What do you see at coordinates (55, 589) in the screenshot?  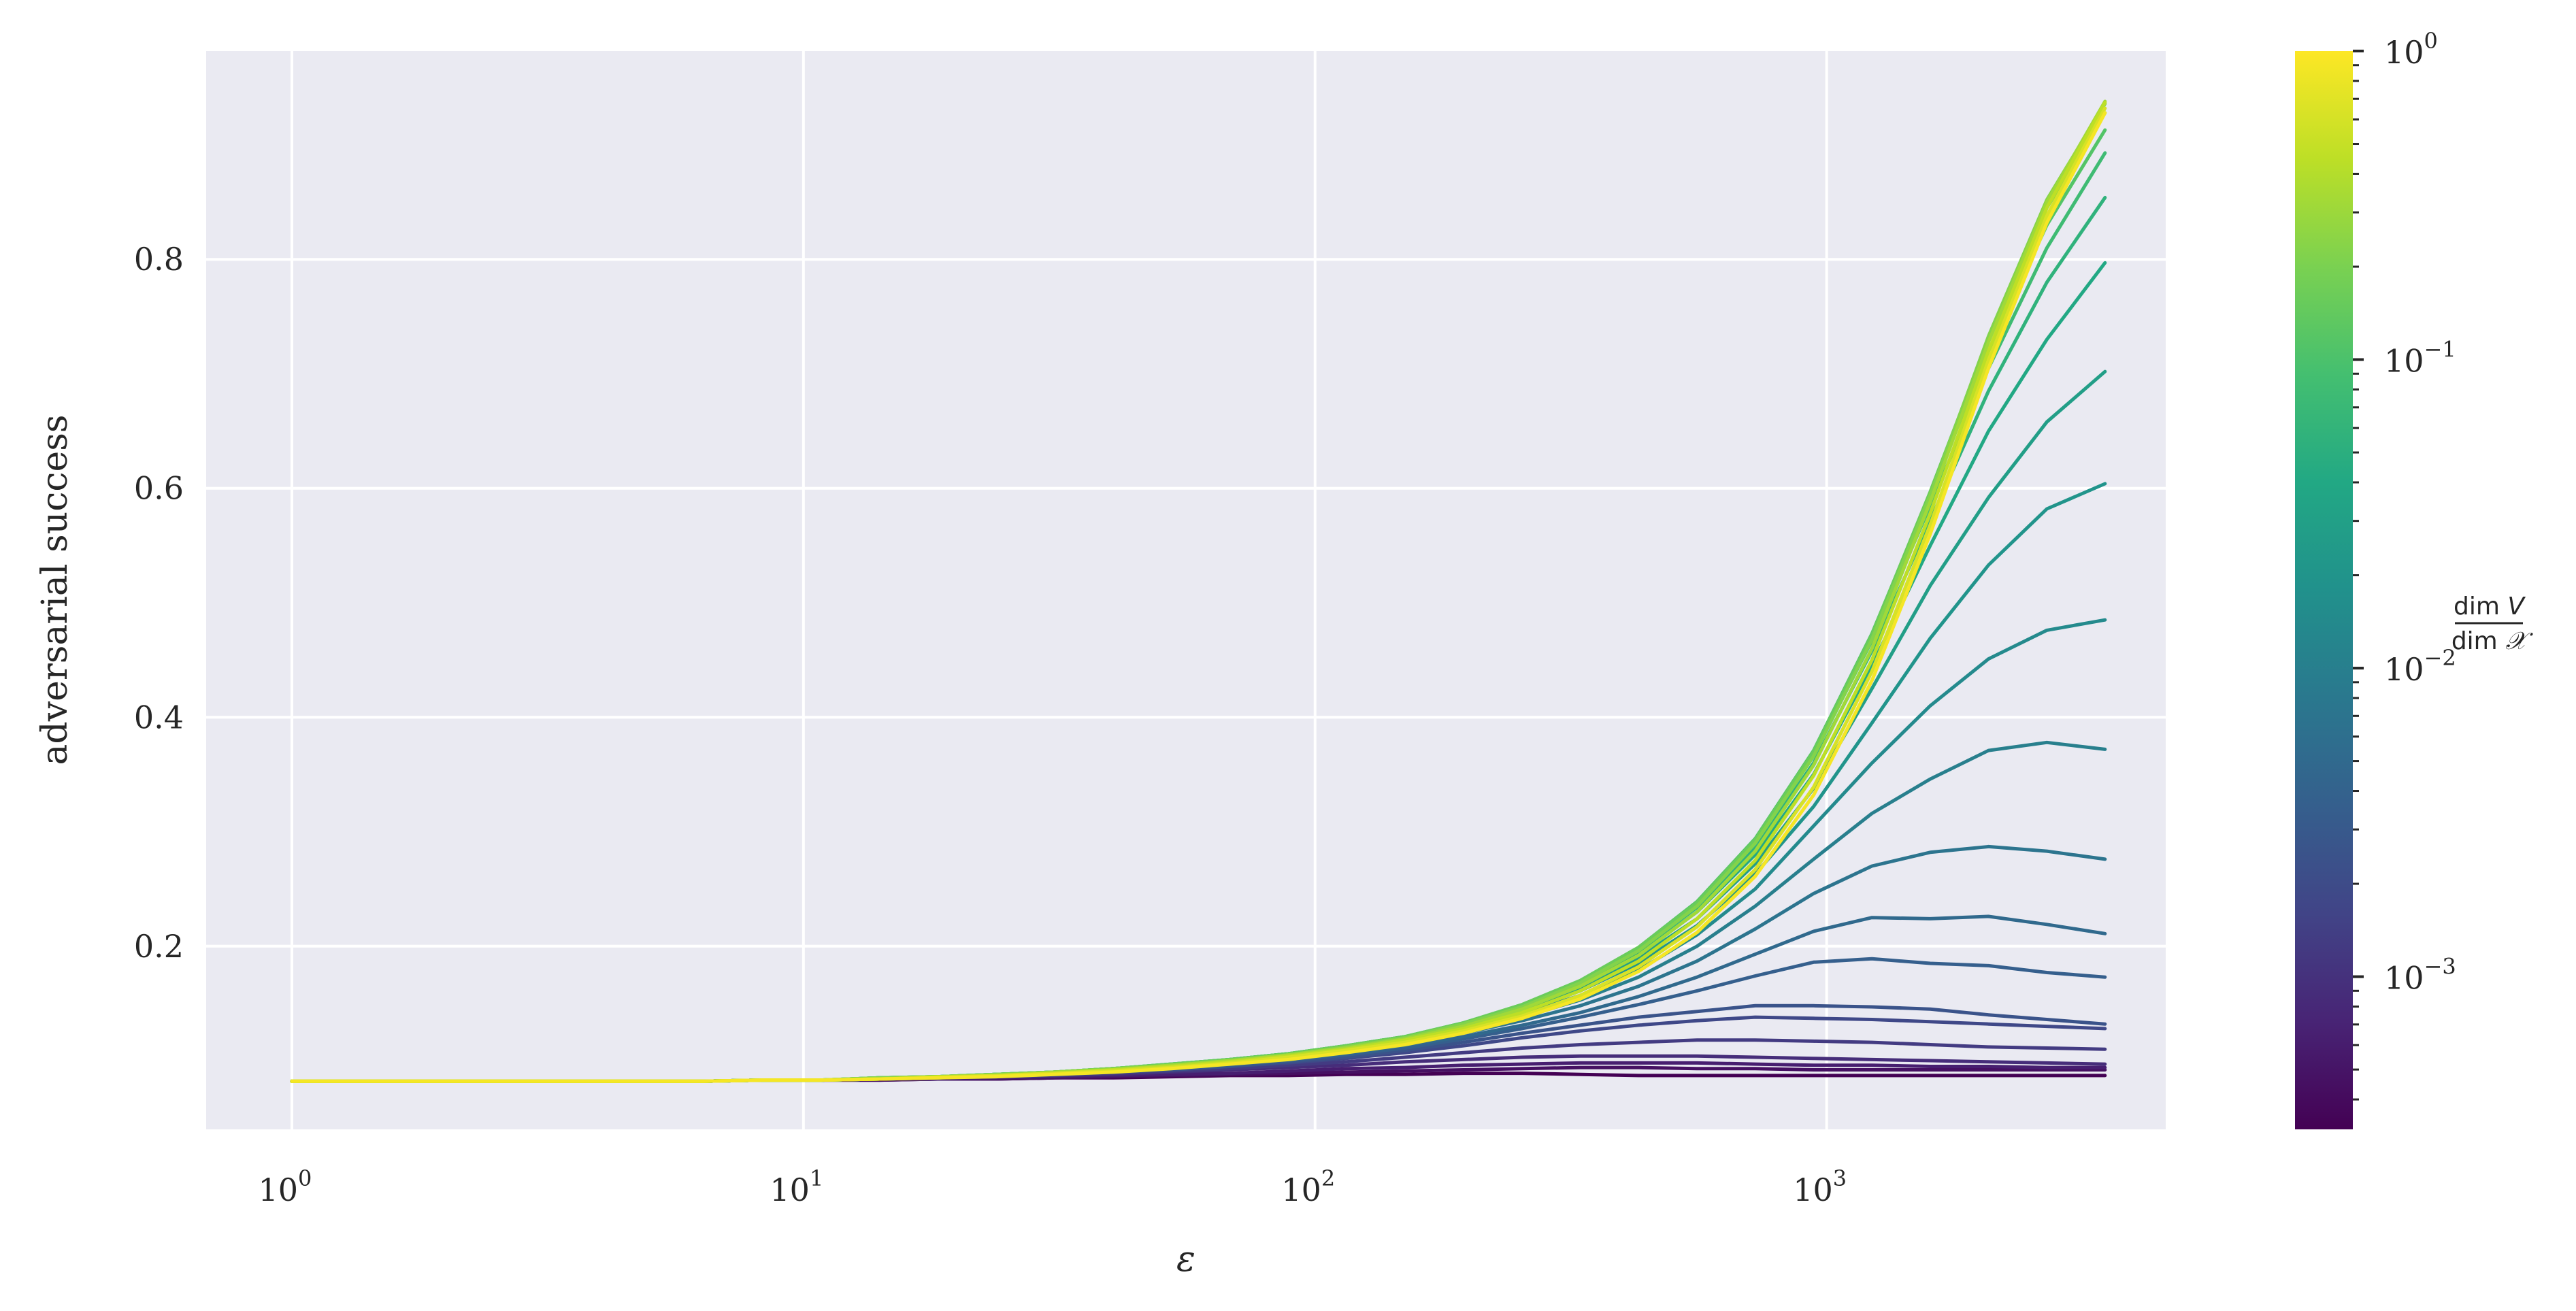 I see `y-axis-label: adversarial success` at bounding box center [55, 589].